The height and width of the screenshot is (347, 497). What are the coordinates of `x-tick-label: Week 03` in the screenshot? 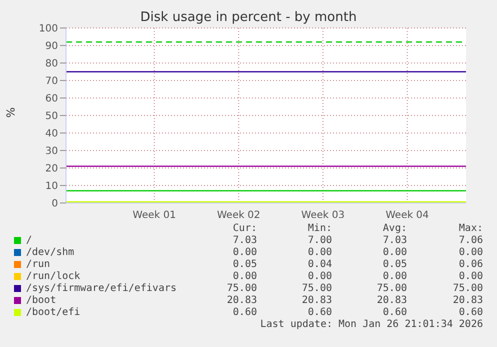 It's located at (323, 216).